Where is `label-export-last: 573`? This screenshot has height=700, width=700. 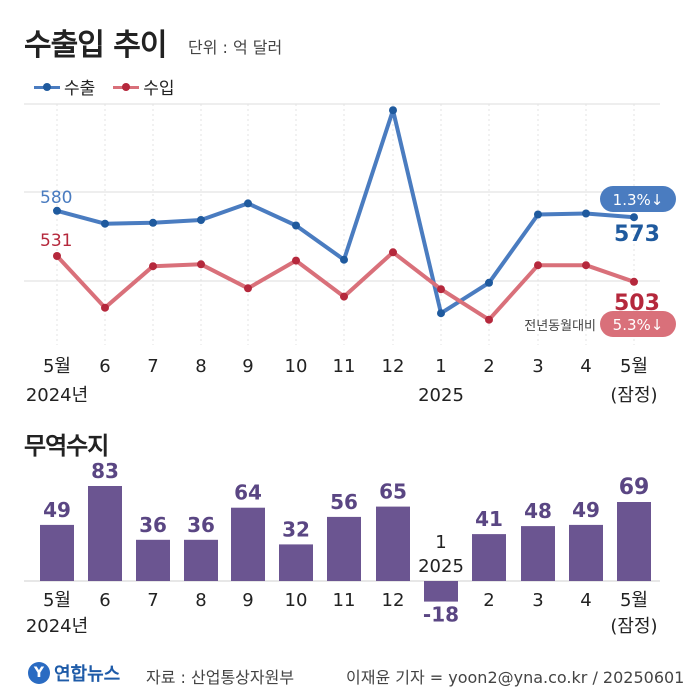 label-export-last: 573 is located at coordinates (637, 234).